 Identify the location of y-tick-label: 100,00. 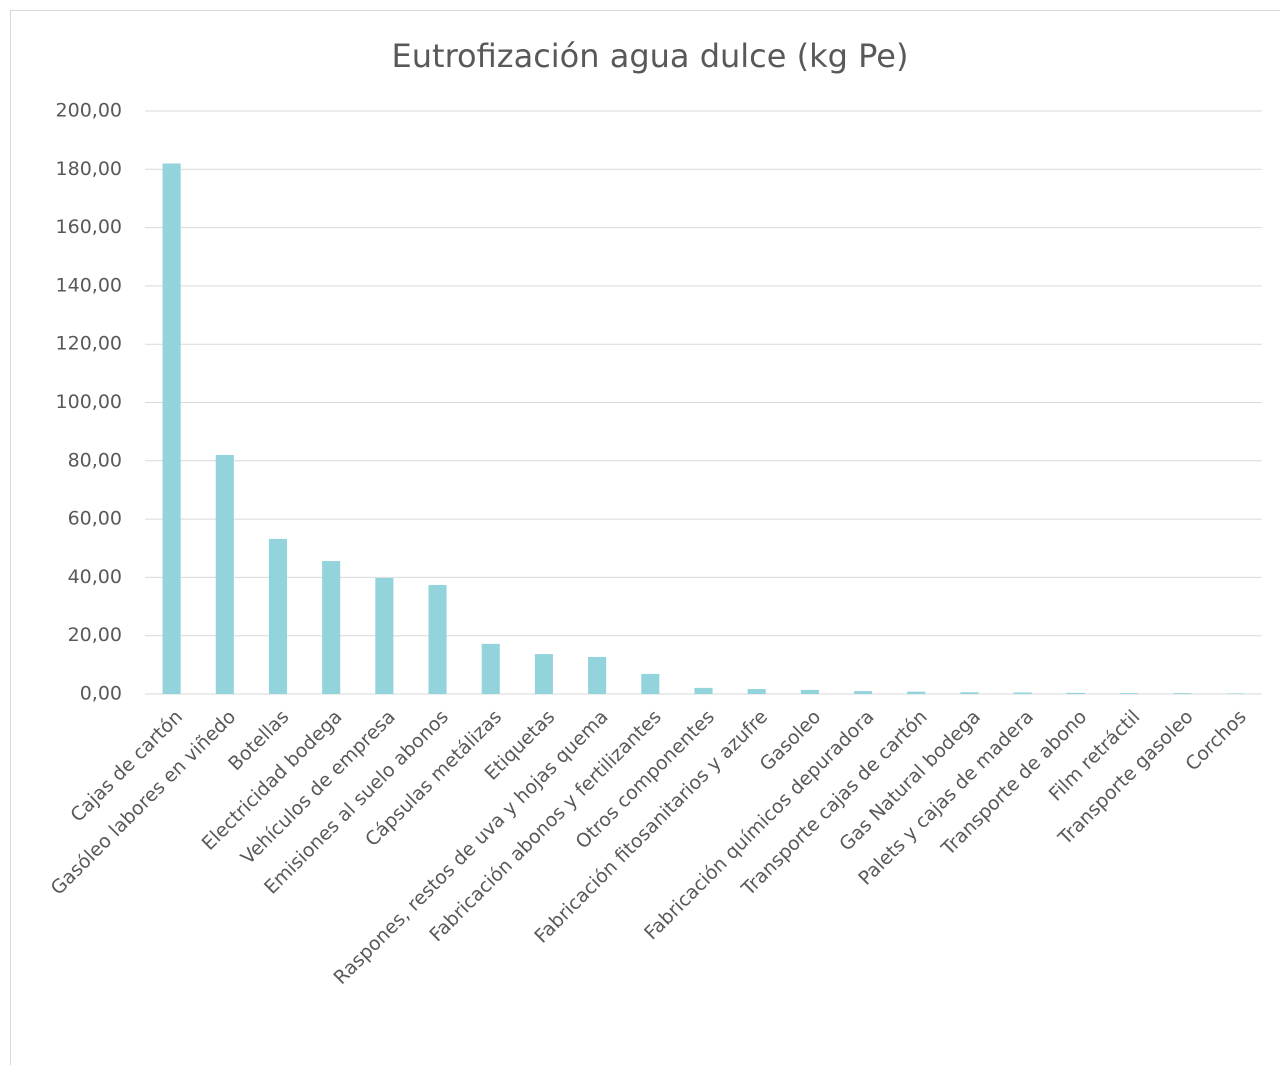
(89, 402).